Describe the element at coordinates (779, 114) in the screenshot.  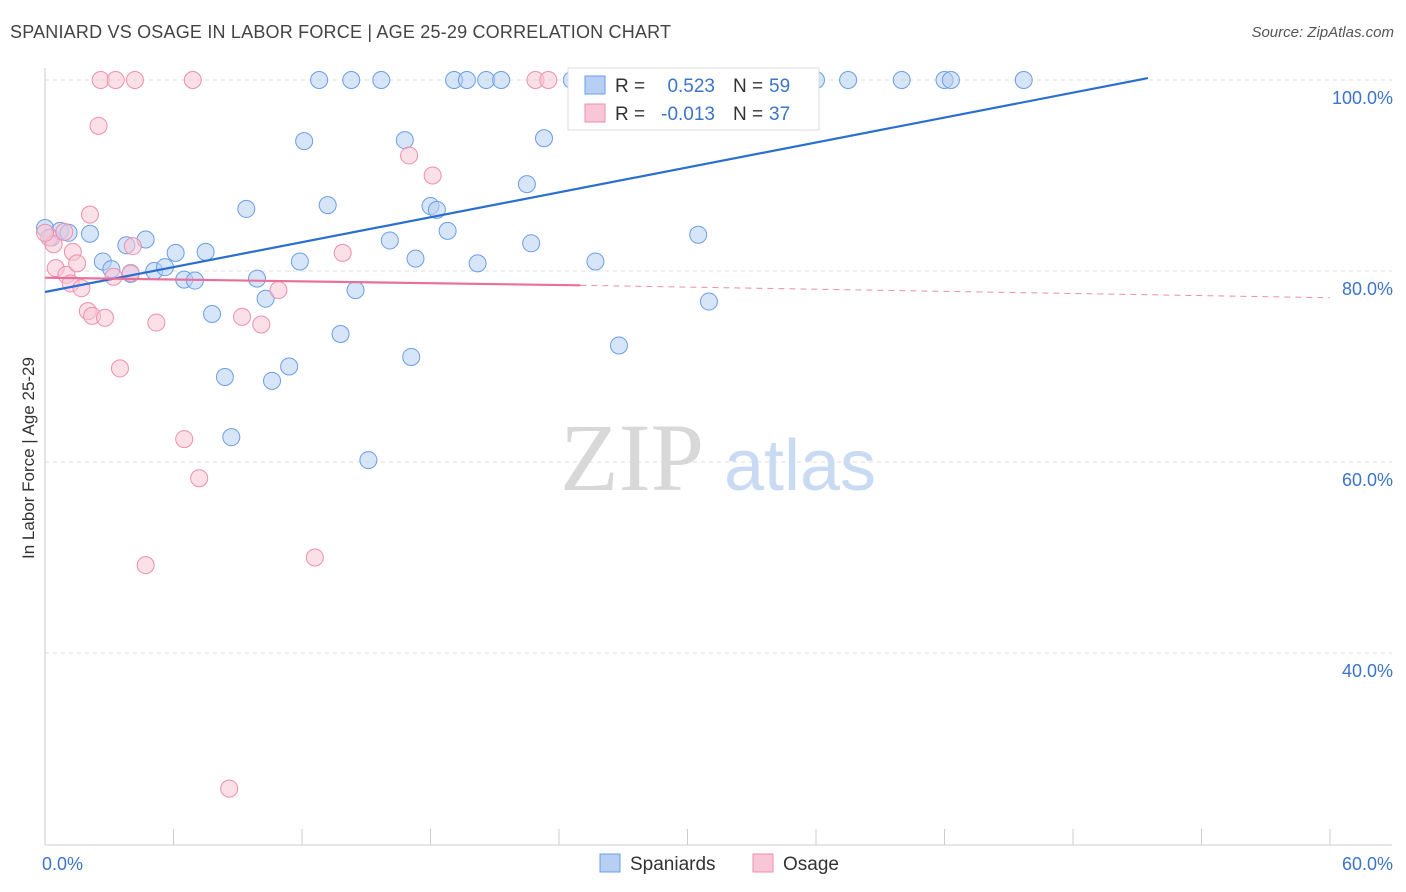
I see `stats-n-value: 37` at that location.